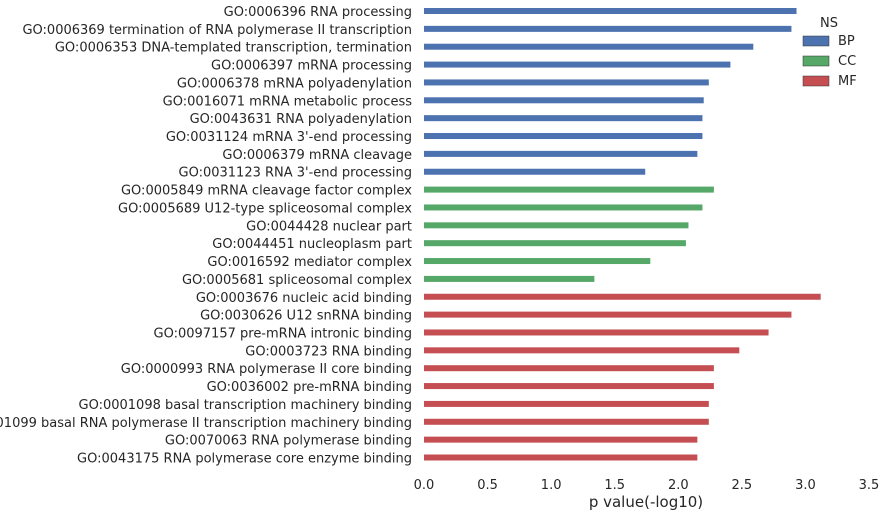  Describe the element at coordinates (816, 41) in the screenshot. I see `legend-swatch-bp` at that location.